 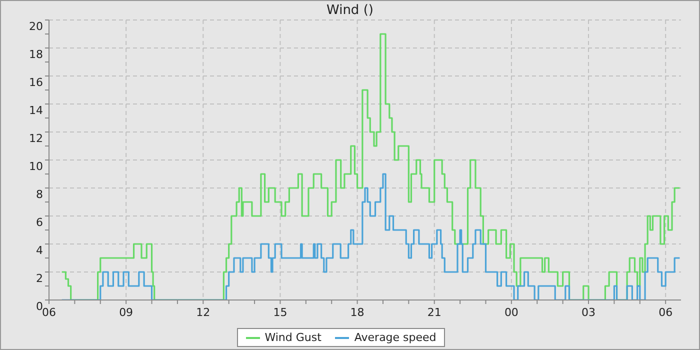 I want to click on y-tick-label: 8, so click(x=39, y=194).